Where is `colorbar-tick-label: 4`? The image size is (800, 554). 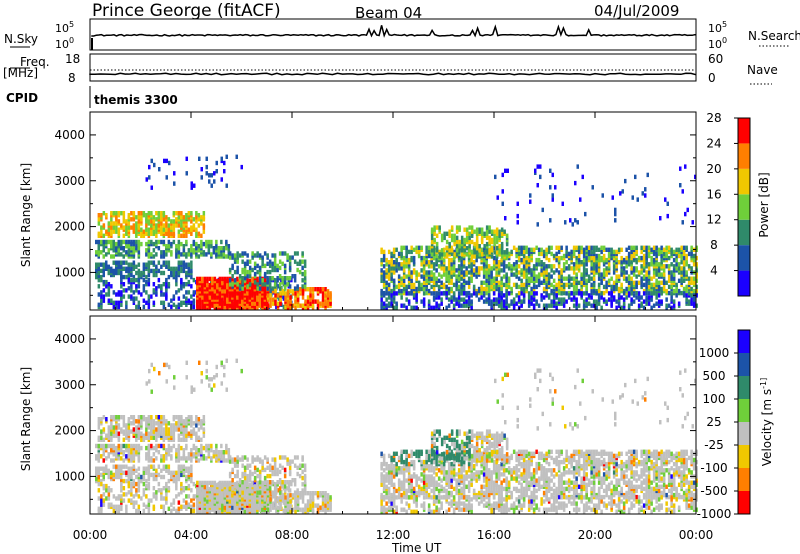
colorbar-tick-label: 4 is located at coordinates (714, 271).